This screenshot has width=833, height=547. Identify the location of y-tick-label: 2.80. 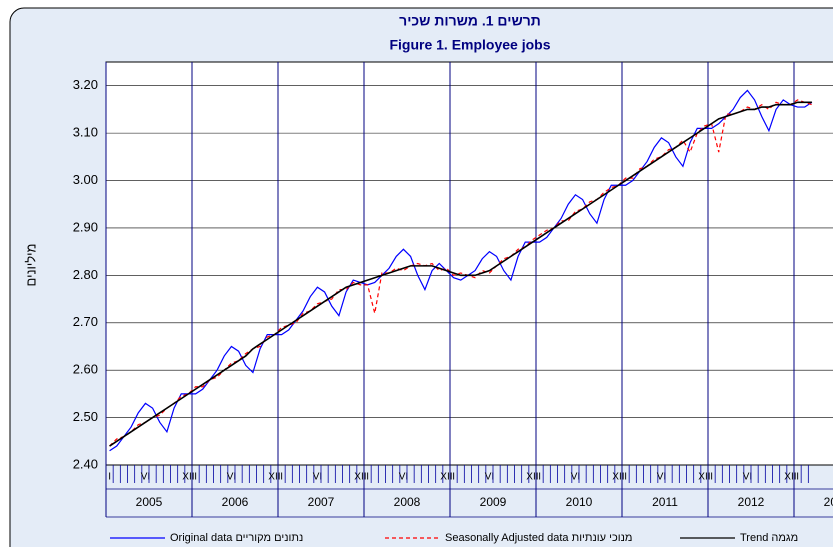
(85, 274).